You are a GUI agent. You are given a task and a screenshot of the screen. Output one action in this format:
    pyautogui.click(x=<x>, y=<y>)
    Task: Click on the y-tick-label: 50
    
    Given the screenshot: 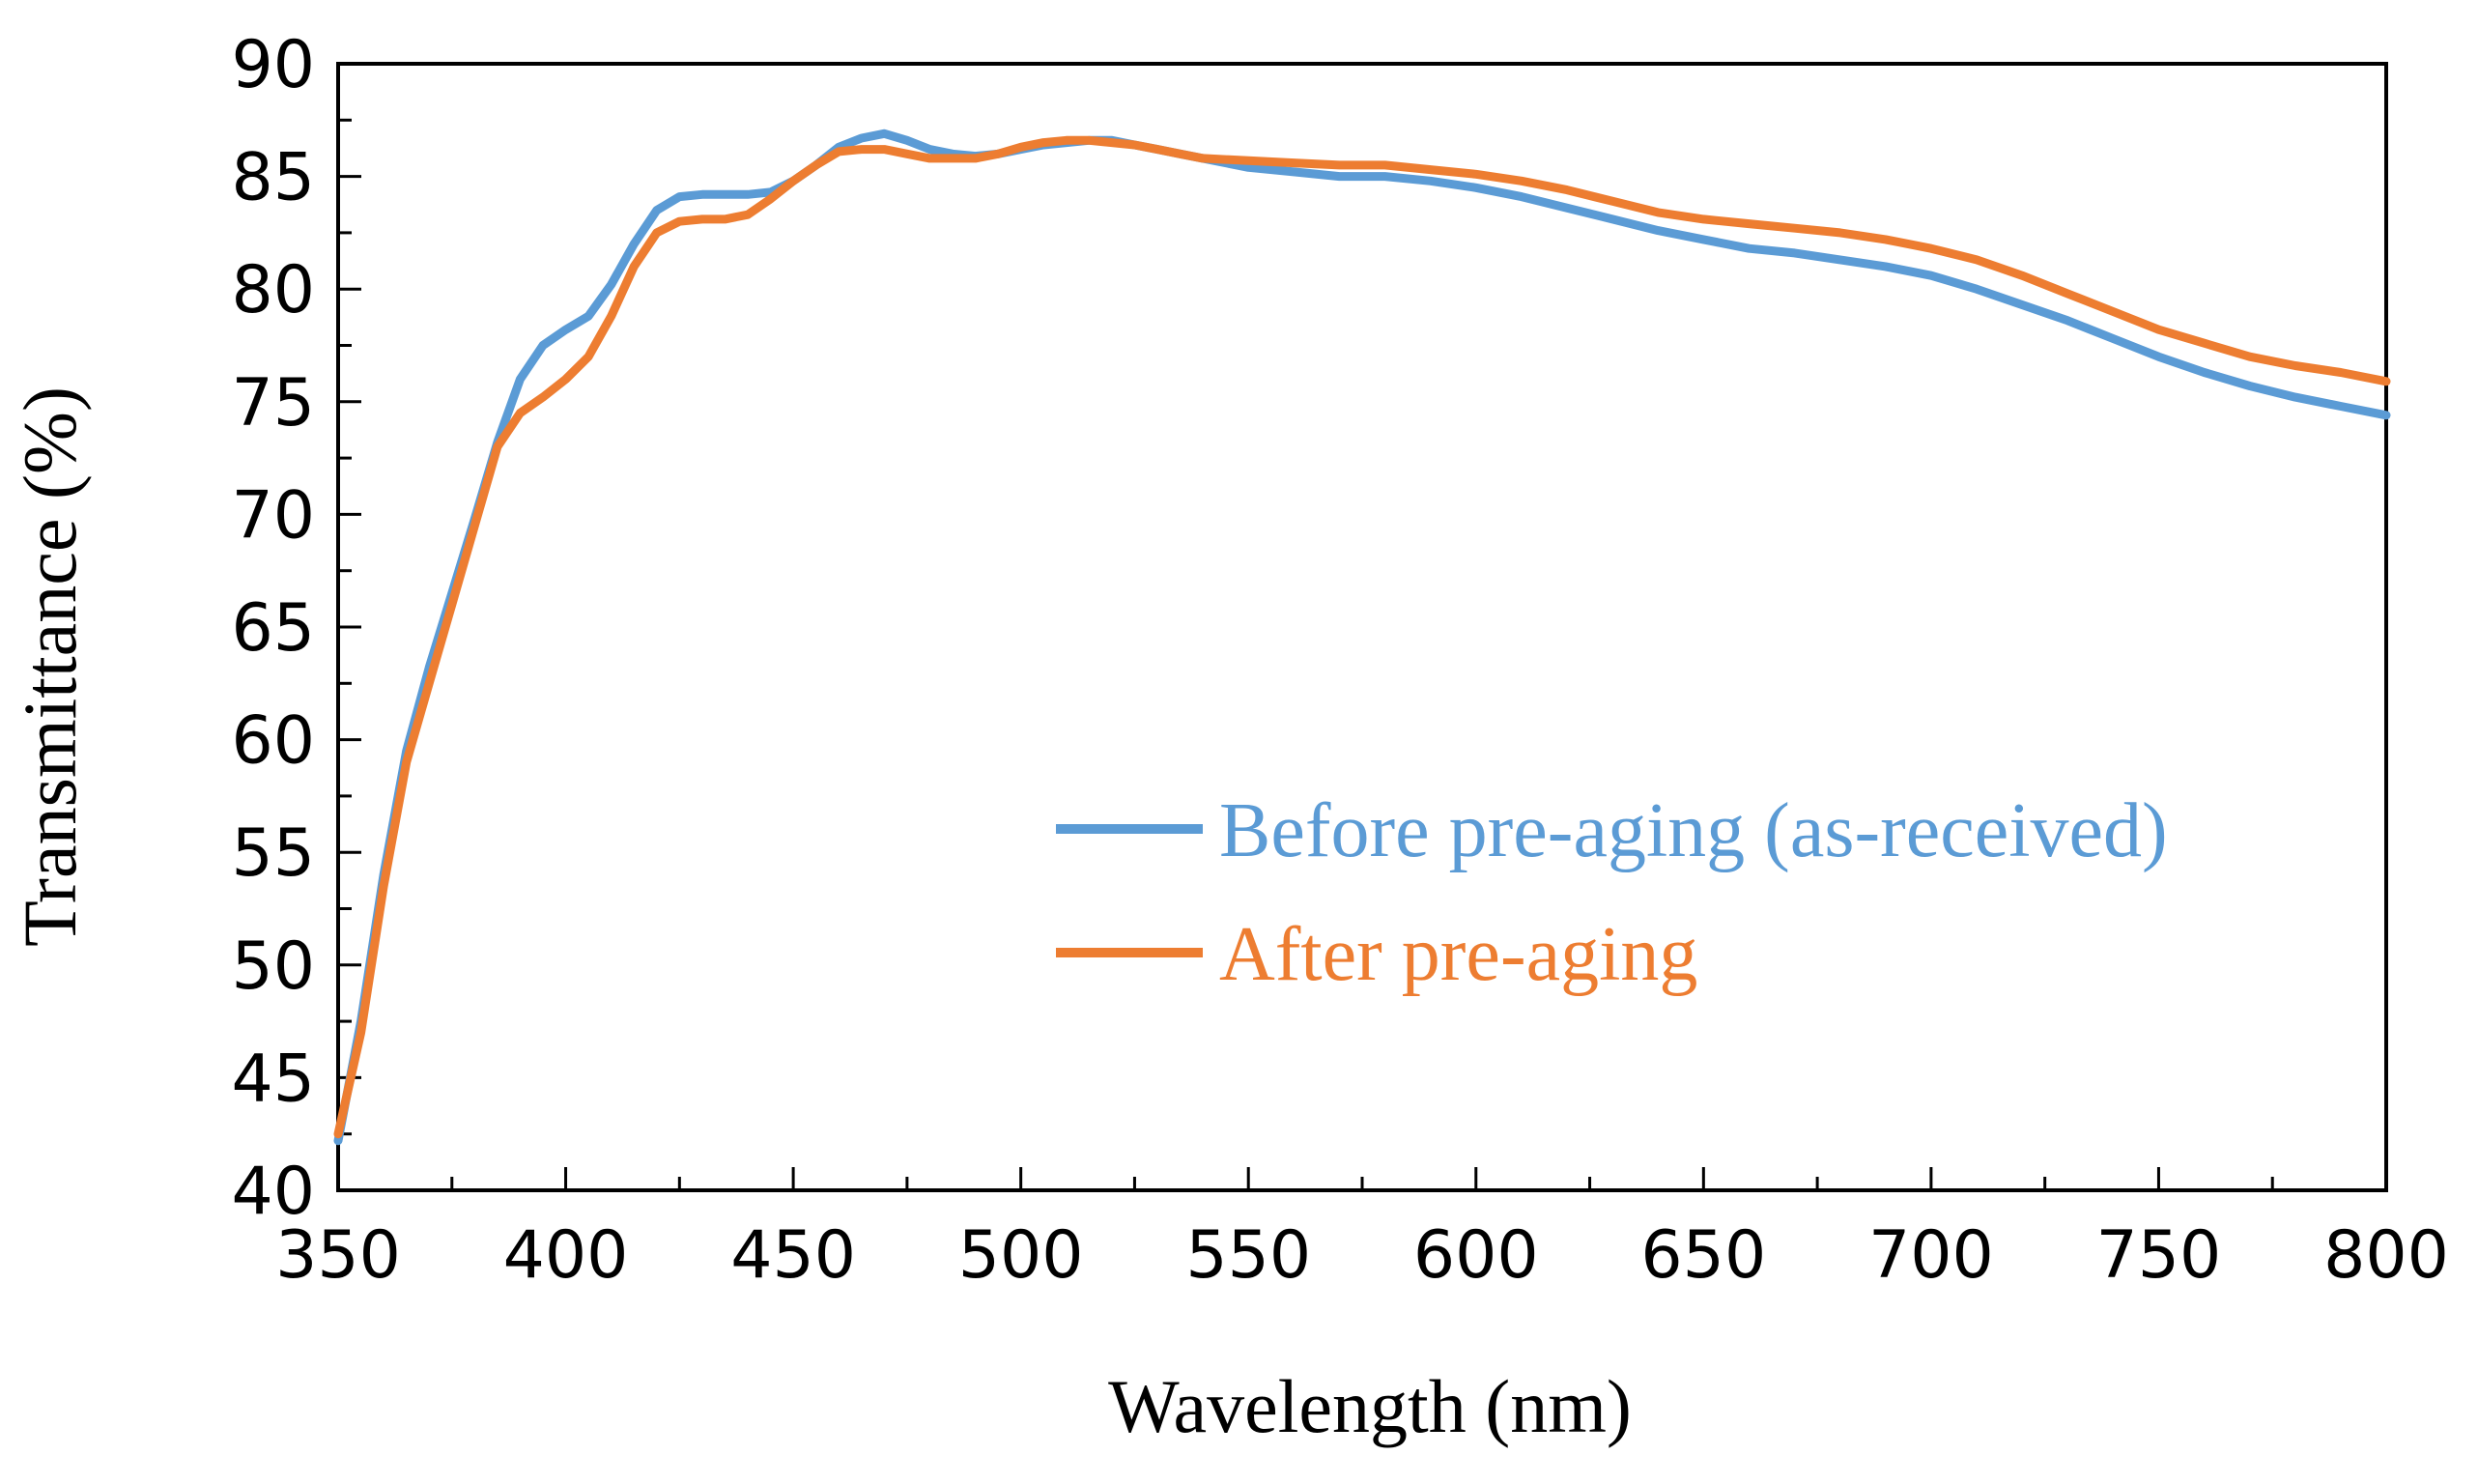 What is the action you would take?
    pyautogui.click(x=273, y=967)
    